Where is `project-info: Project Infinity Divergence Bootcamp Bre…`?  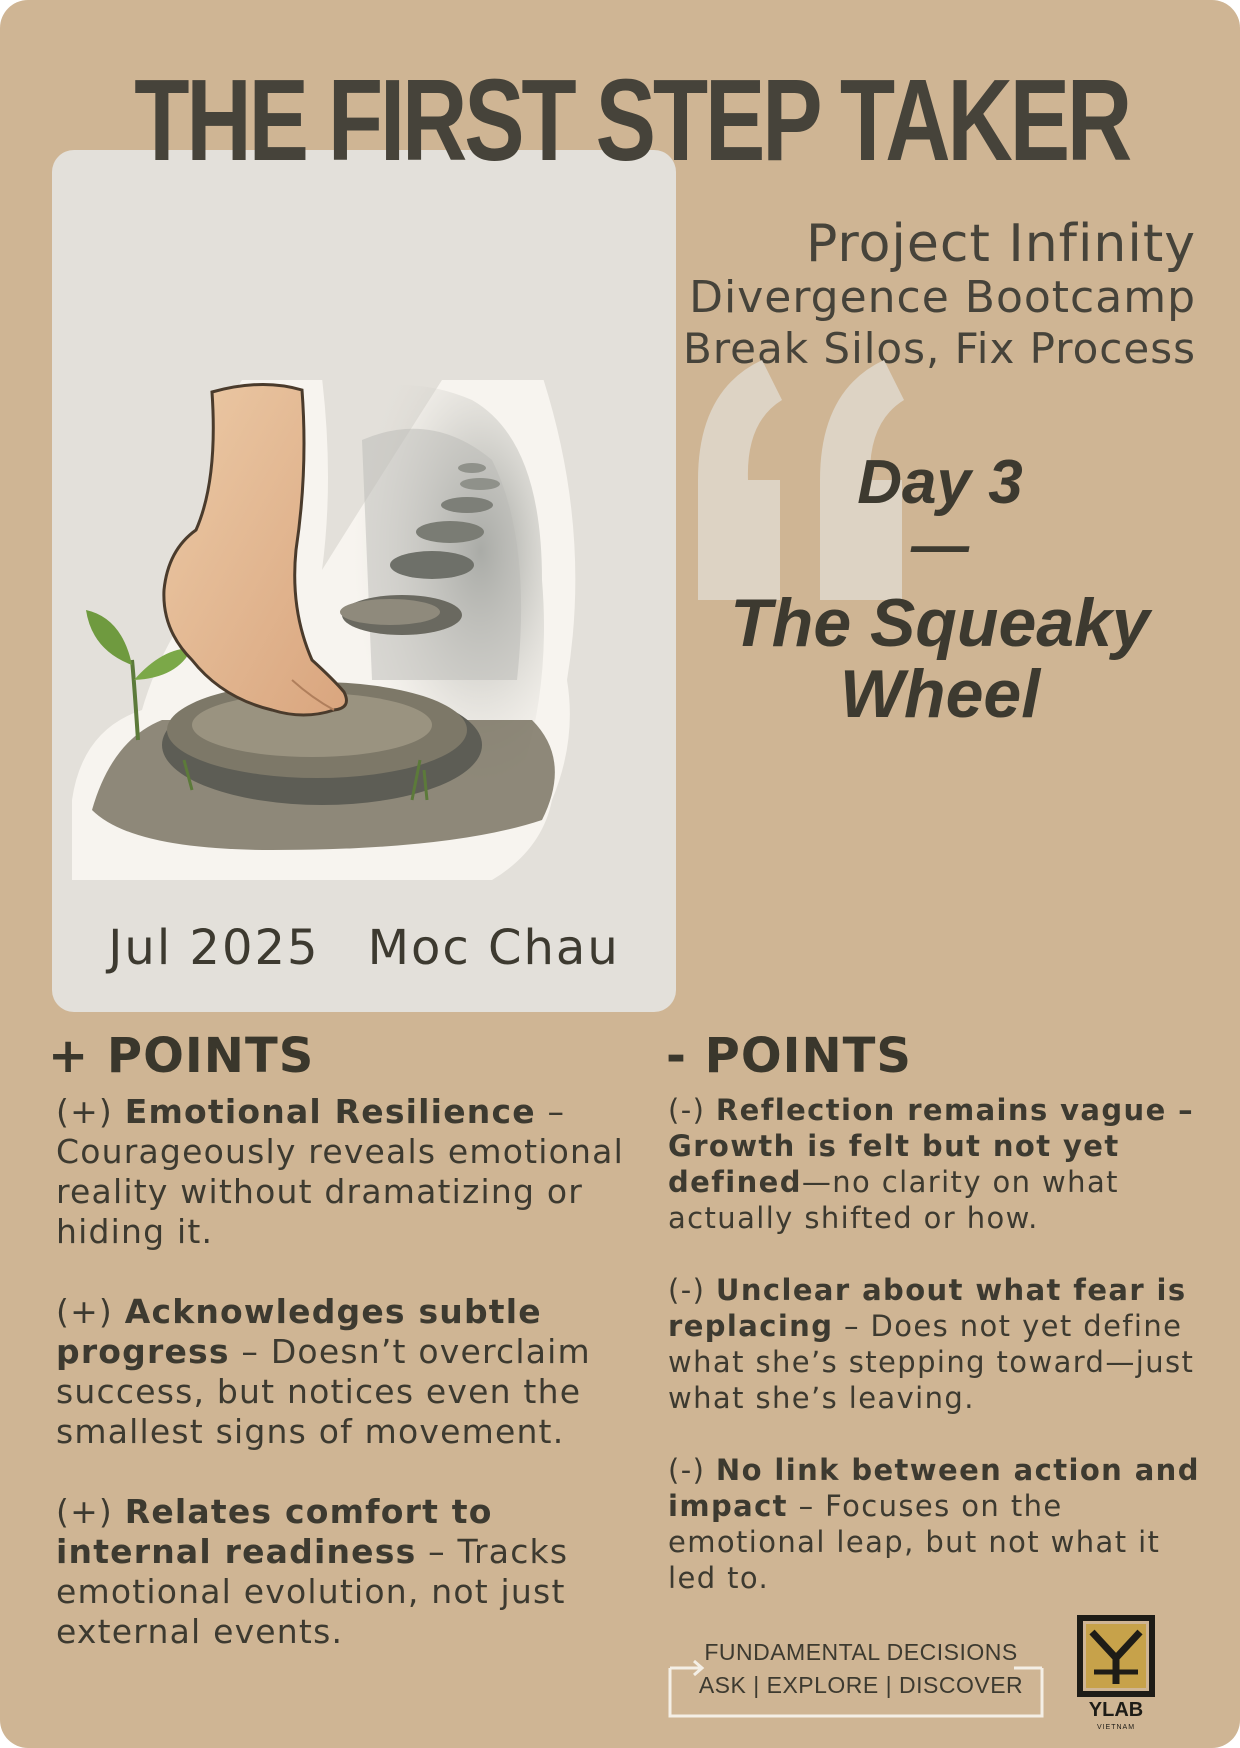 project-info: Project Infinity Divergence Bootcamp Bre… is located at coordinates (939, 294).